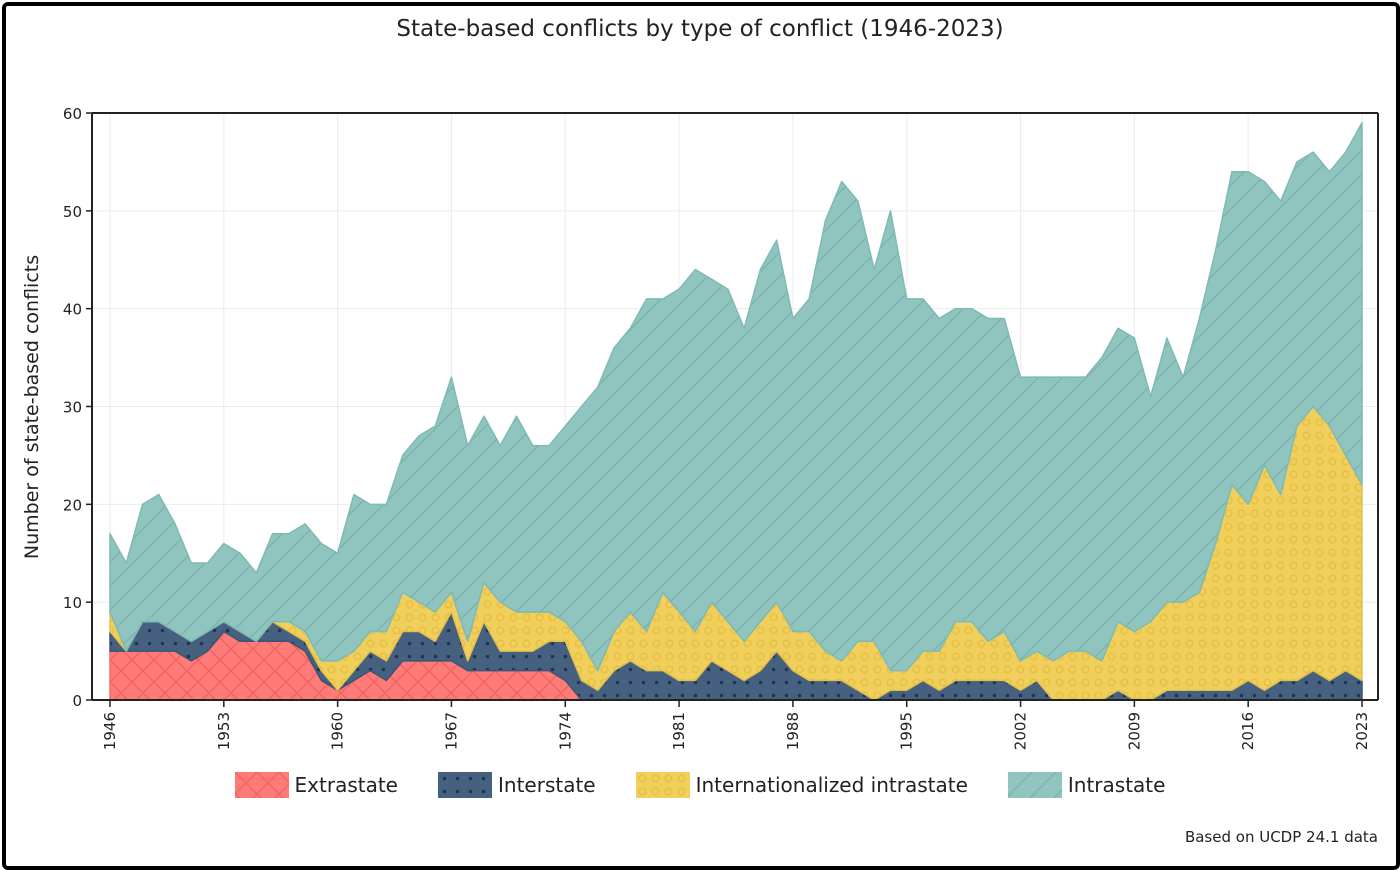 The image size is (1400, 870). I want to click on legend-item-interstate: Interstate, so click(517, 785).